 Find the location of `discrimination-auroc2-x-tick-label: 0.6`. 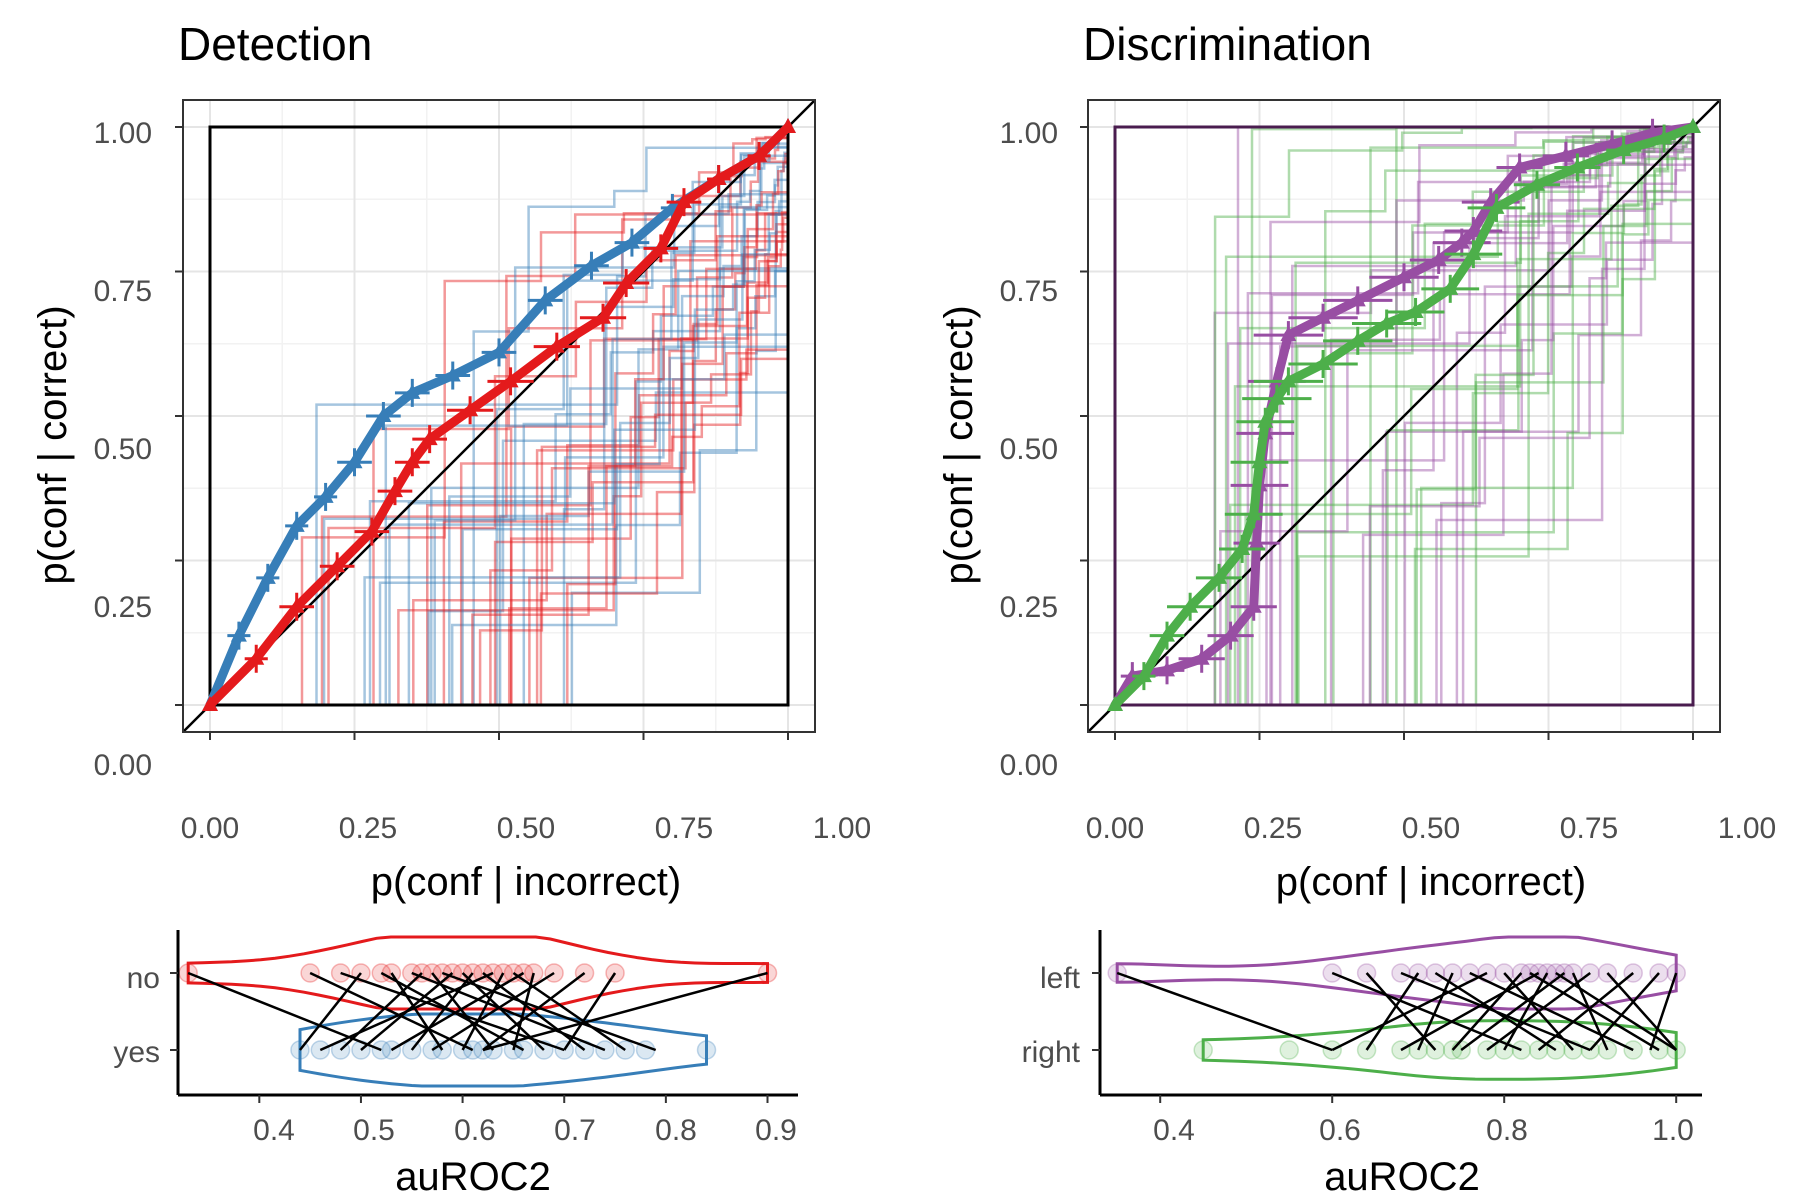

discrimination-auroc2-x-tick-label: 0.6 is located at coordinates (1340, 1130).